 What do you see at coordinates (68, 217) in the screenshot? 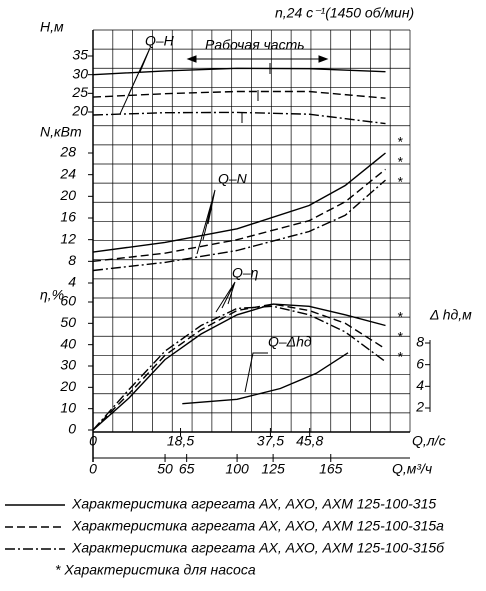
I see `y-tick-label: 16` at bounding box center [68, 217].